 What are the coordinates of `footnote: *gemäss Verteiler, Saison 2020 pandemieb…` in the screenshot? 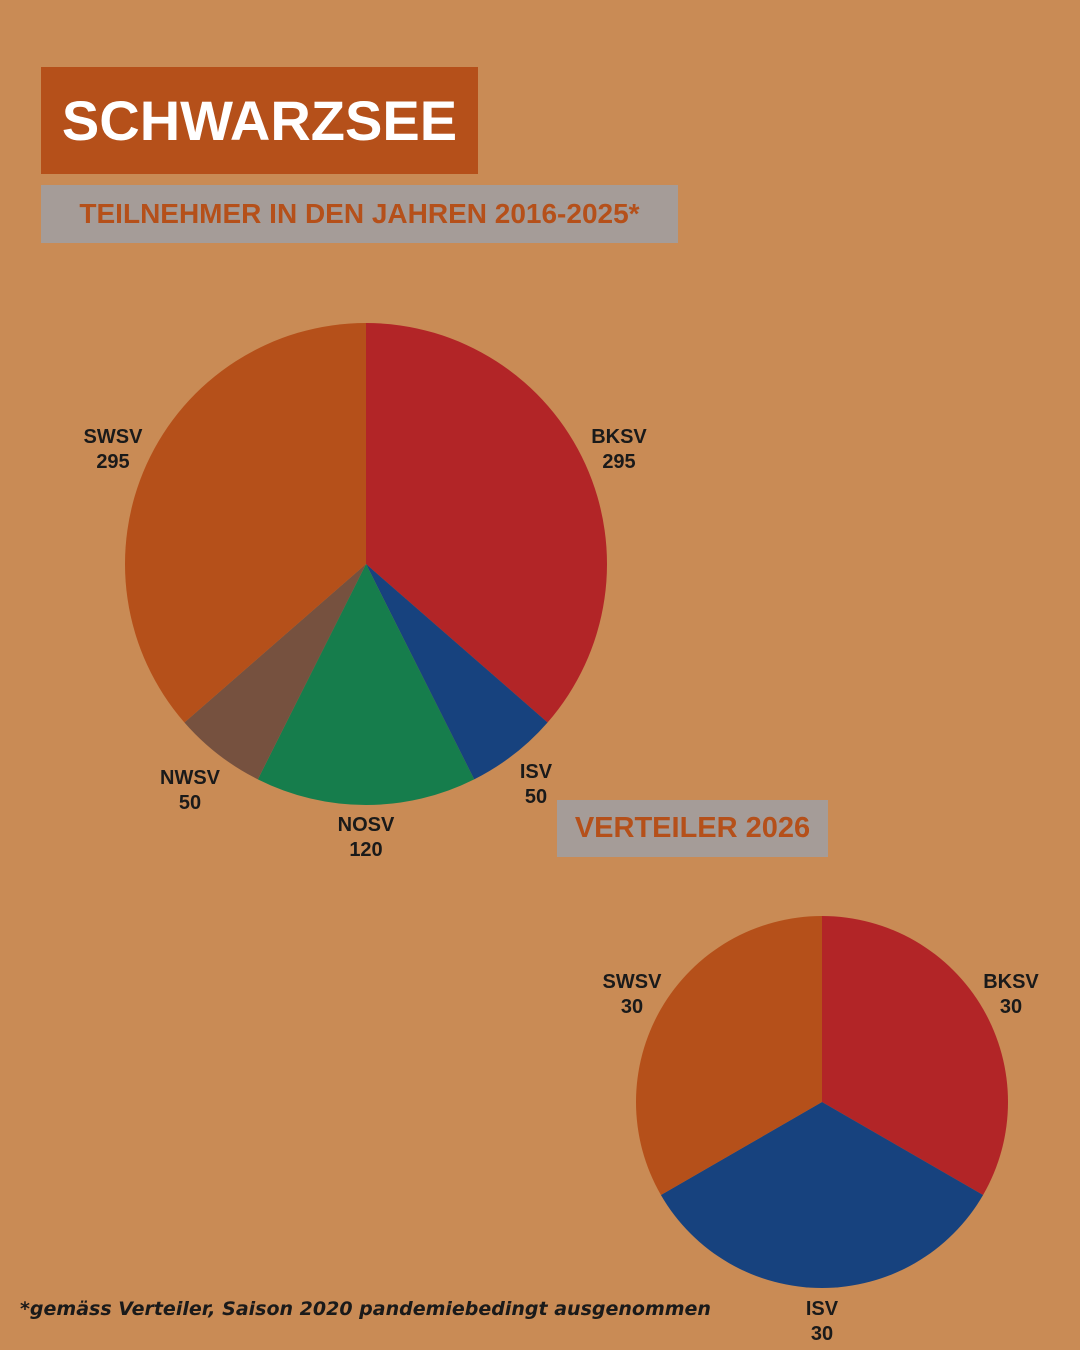 It's located at (365, 1309).